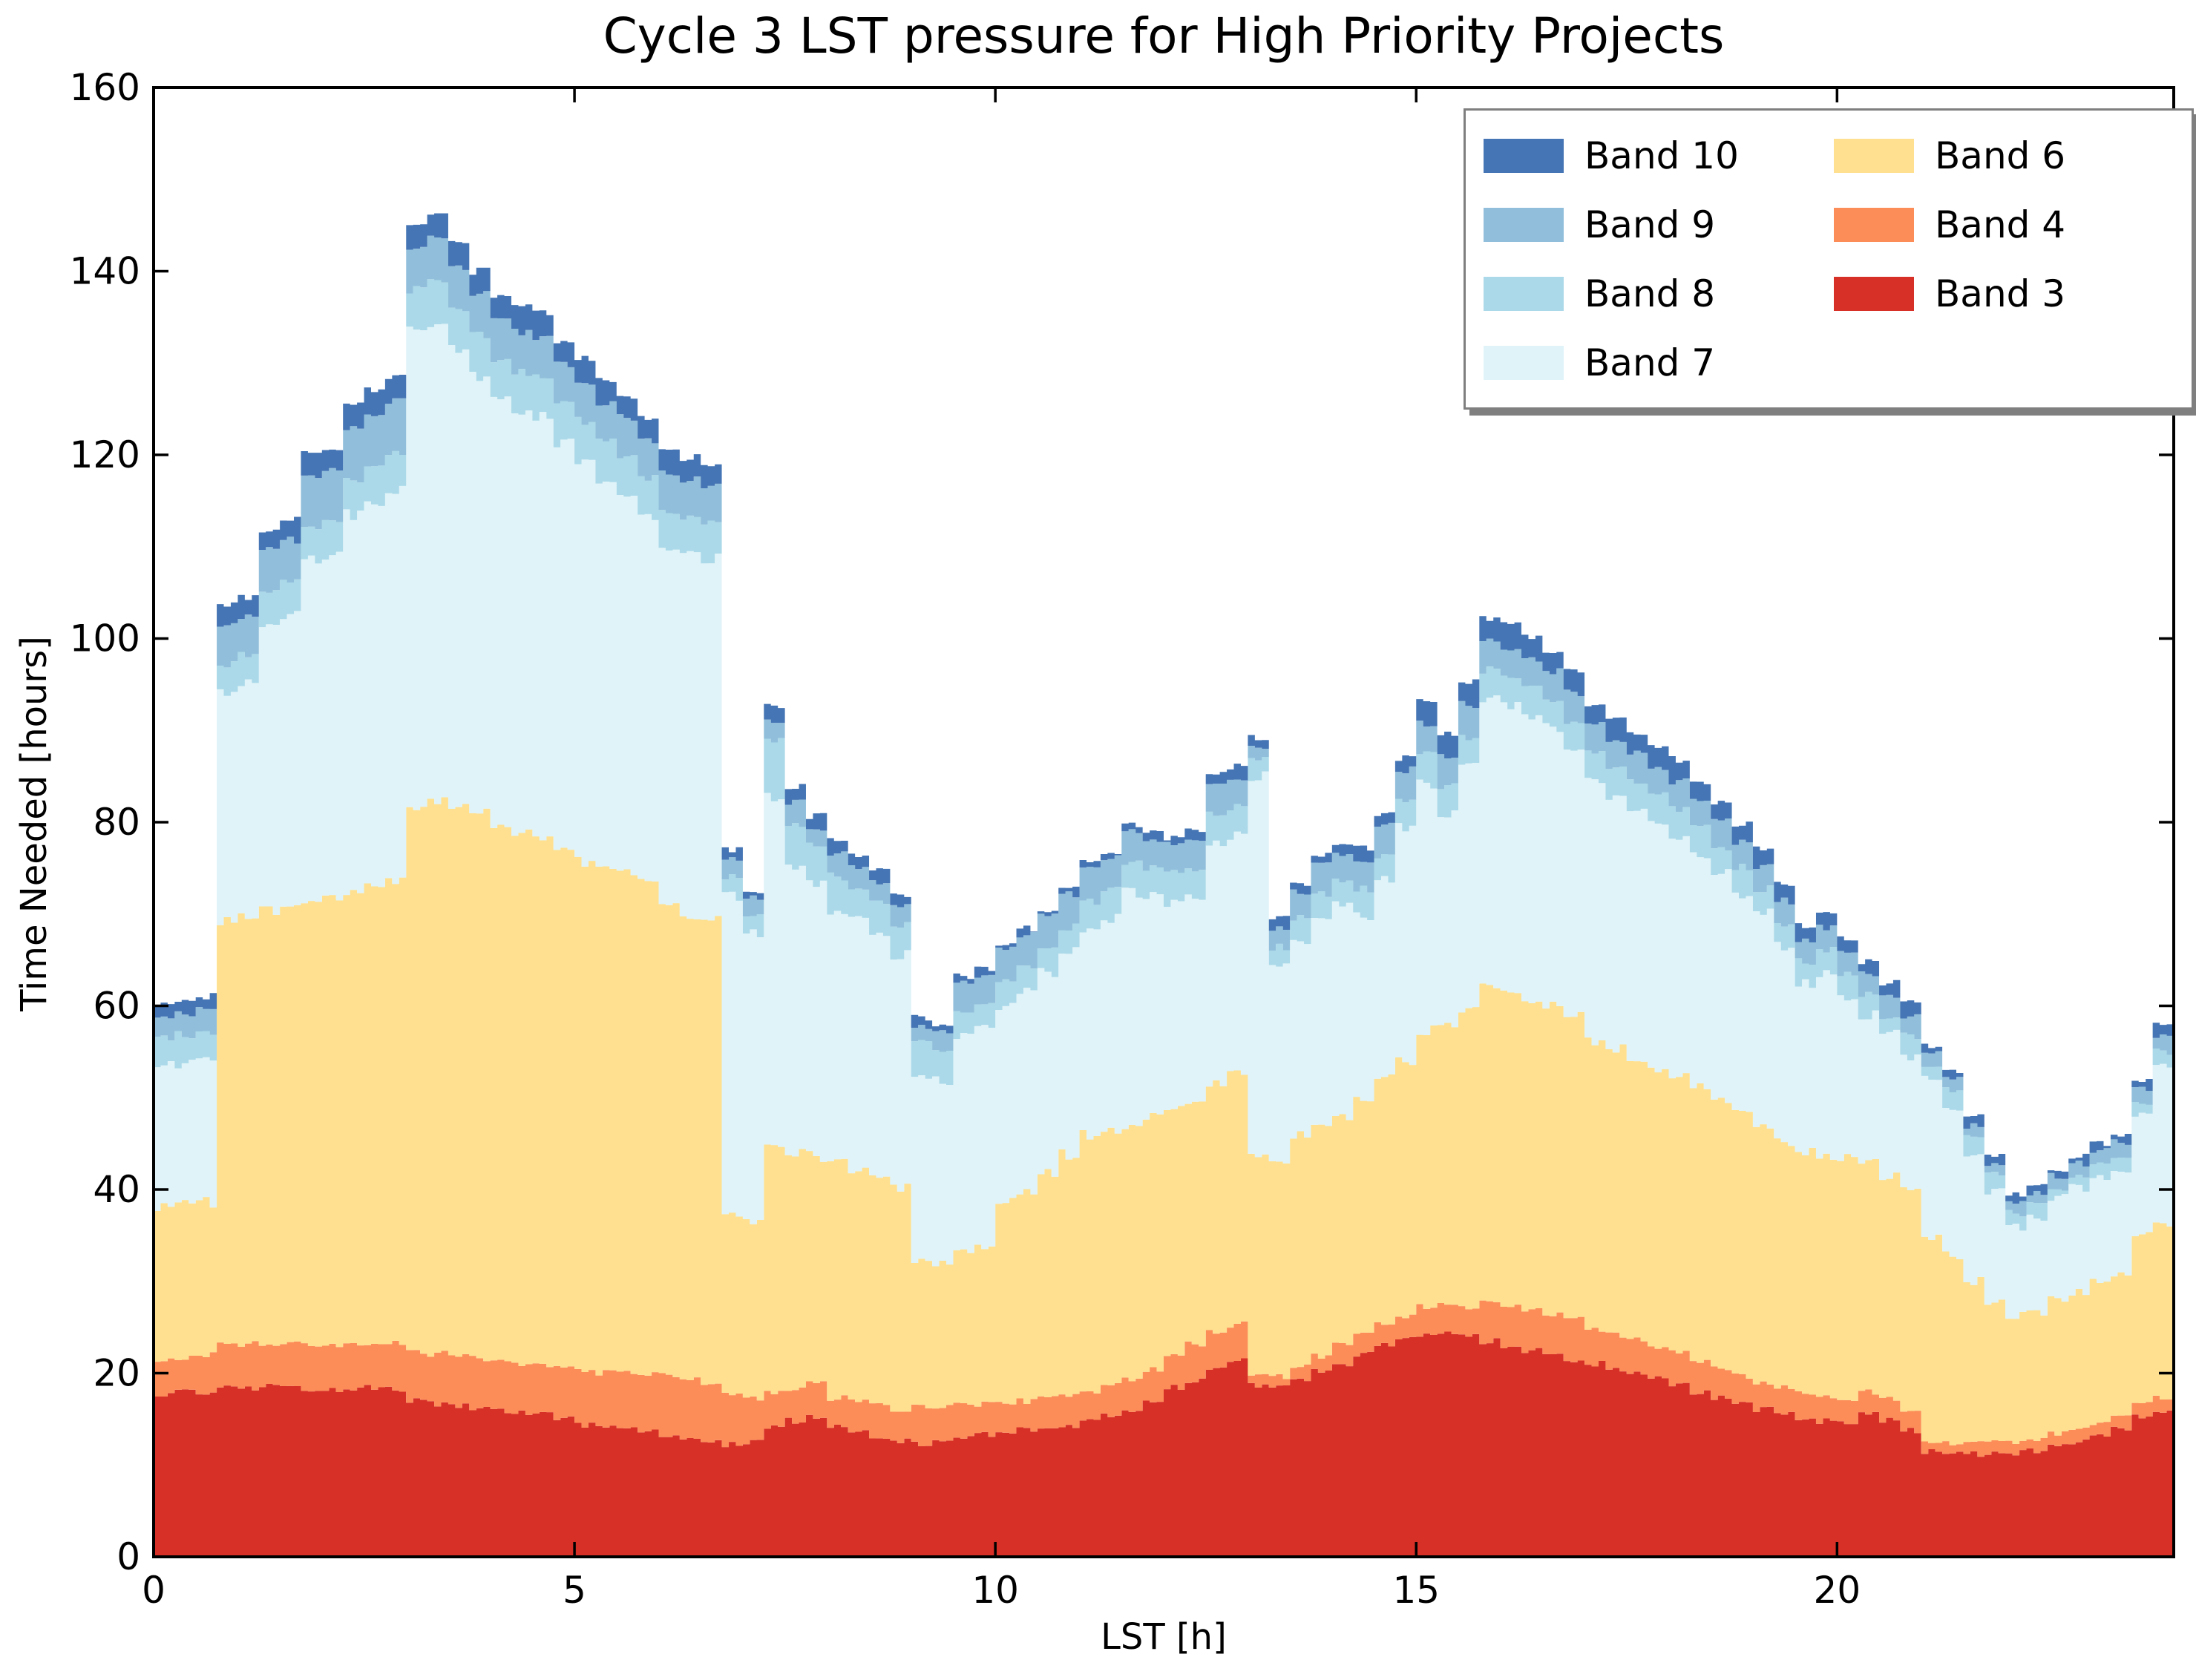 The image size is (2196, 1680). What do you see at coordinates (1164, 1637) in the screenshot?
I see `x-axis-label: LST [h]` at bounding box center [1164, 1637].